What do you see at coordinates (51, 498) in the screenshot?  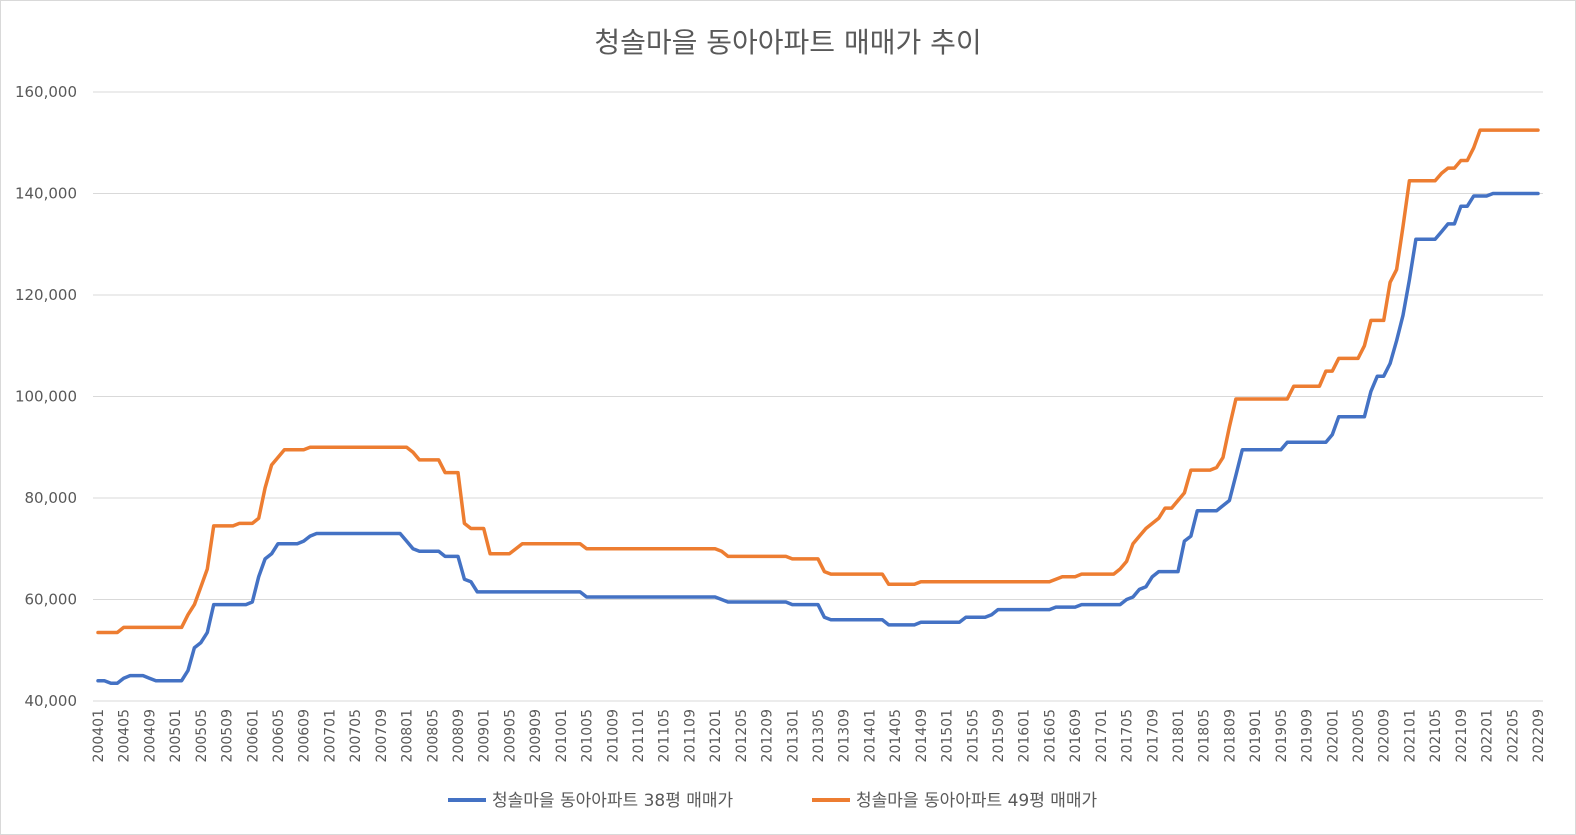 I see `y-tick-label: 80,000` at bounding box center [51, 498].